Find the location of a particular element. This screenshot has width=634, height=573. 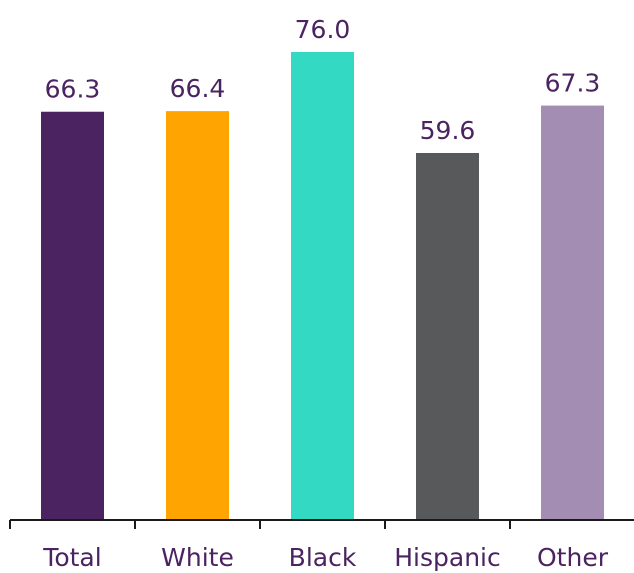

bar-total is located at coordinates (72, 316).